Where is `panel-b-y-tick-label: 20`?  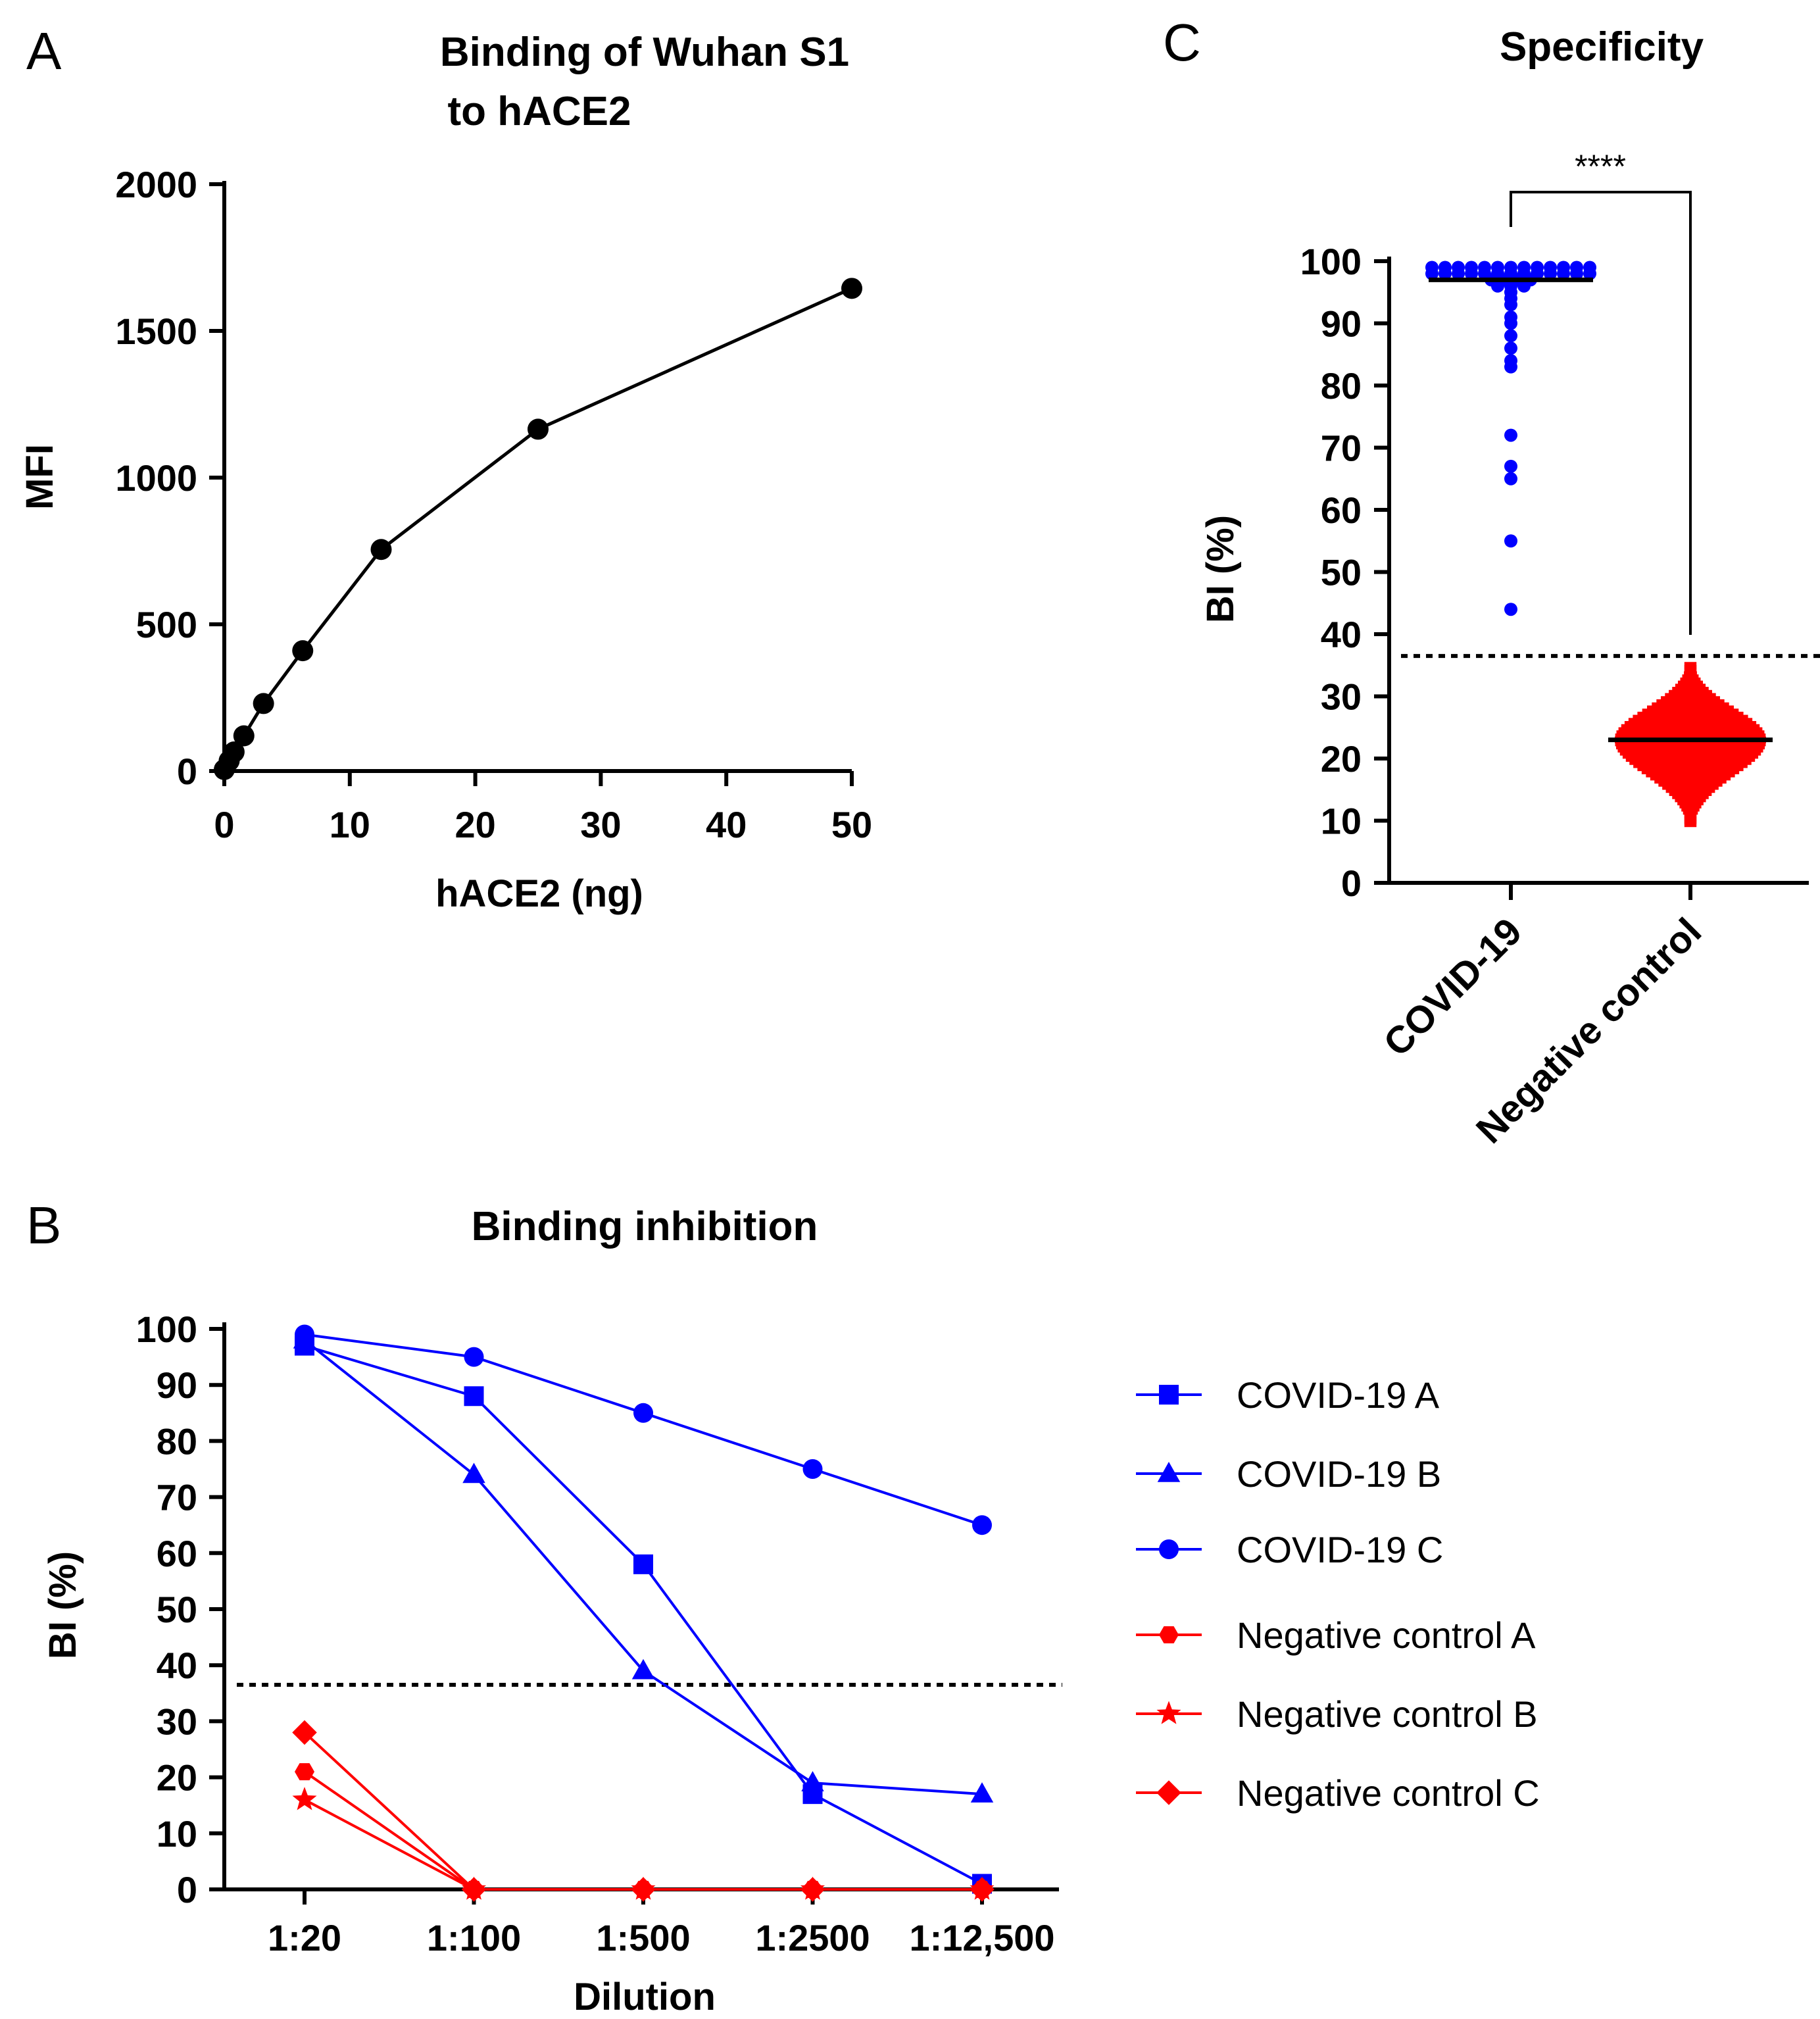 panel-b-y-tick-label: 20 is located at coordinates (177, 1778).